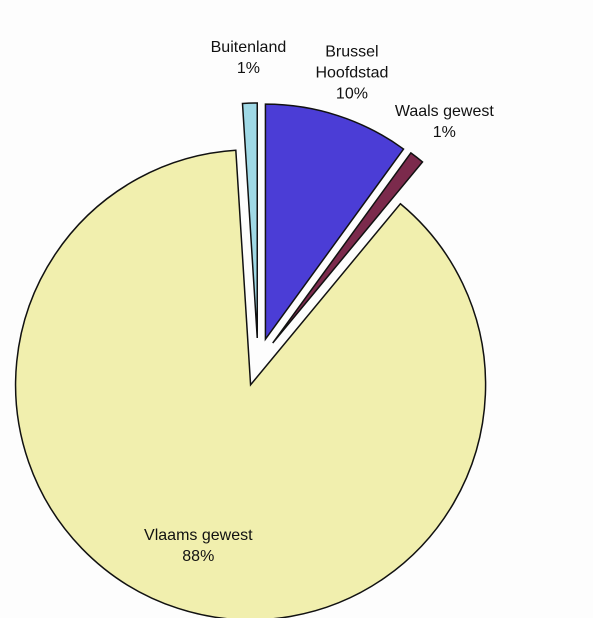 The image size is (593, 618). I want to click on slice-label: Brussel Hoofdstad 10%, so click(352, 72).